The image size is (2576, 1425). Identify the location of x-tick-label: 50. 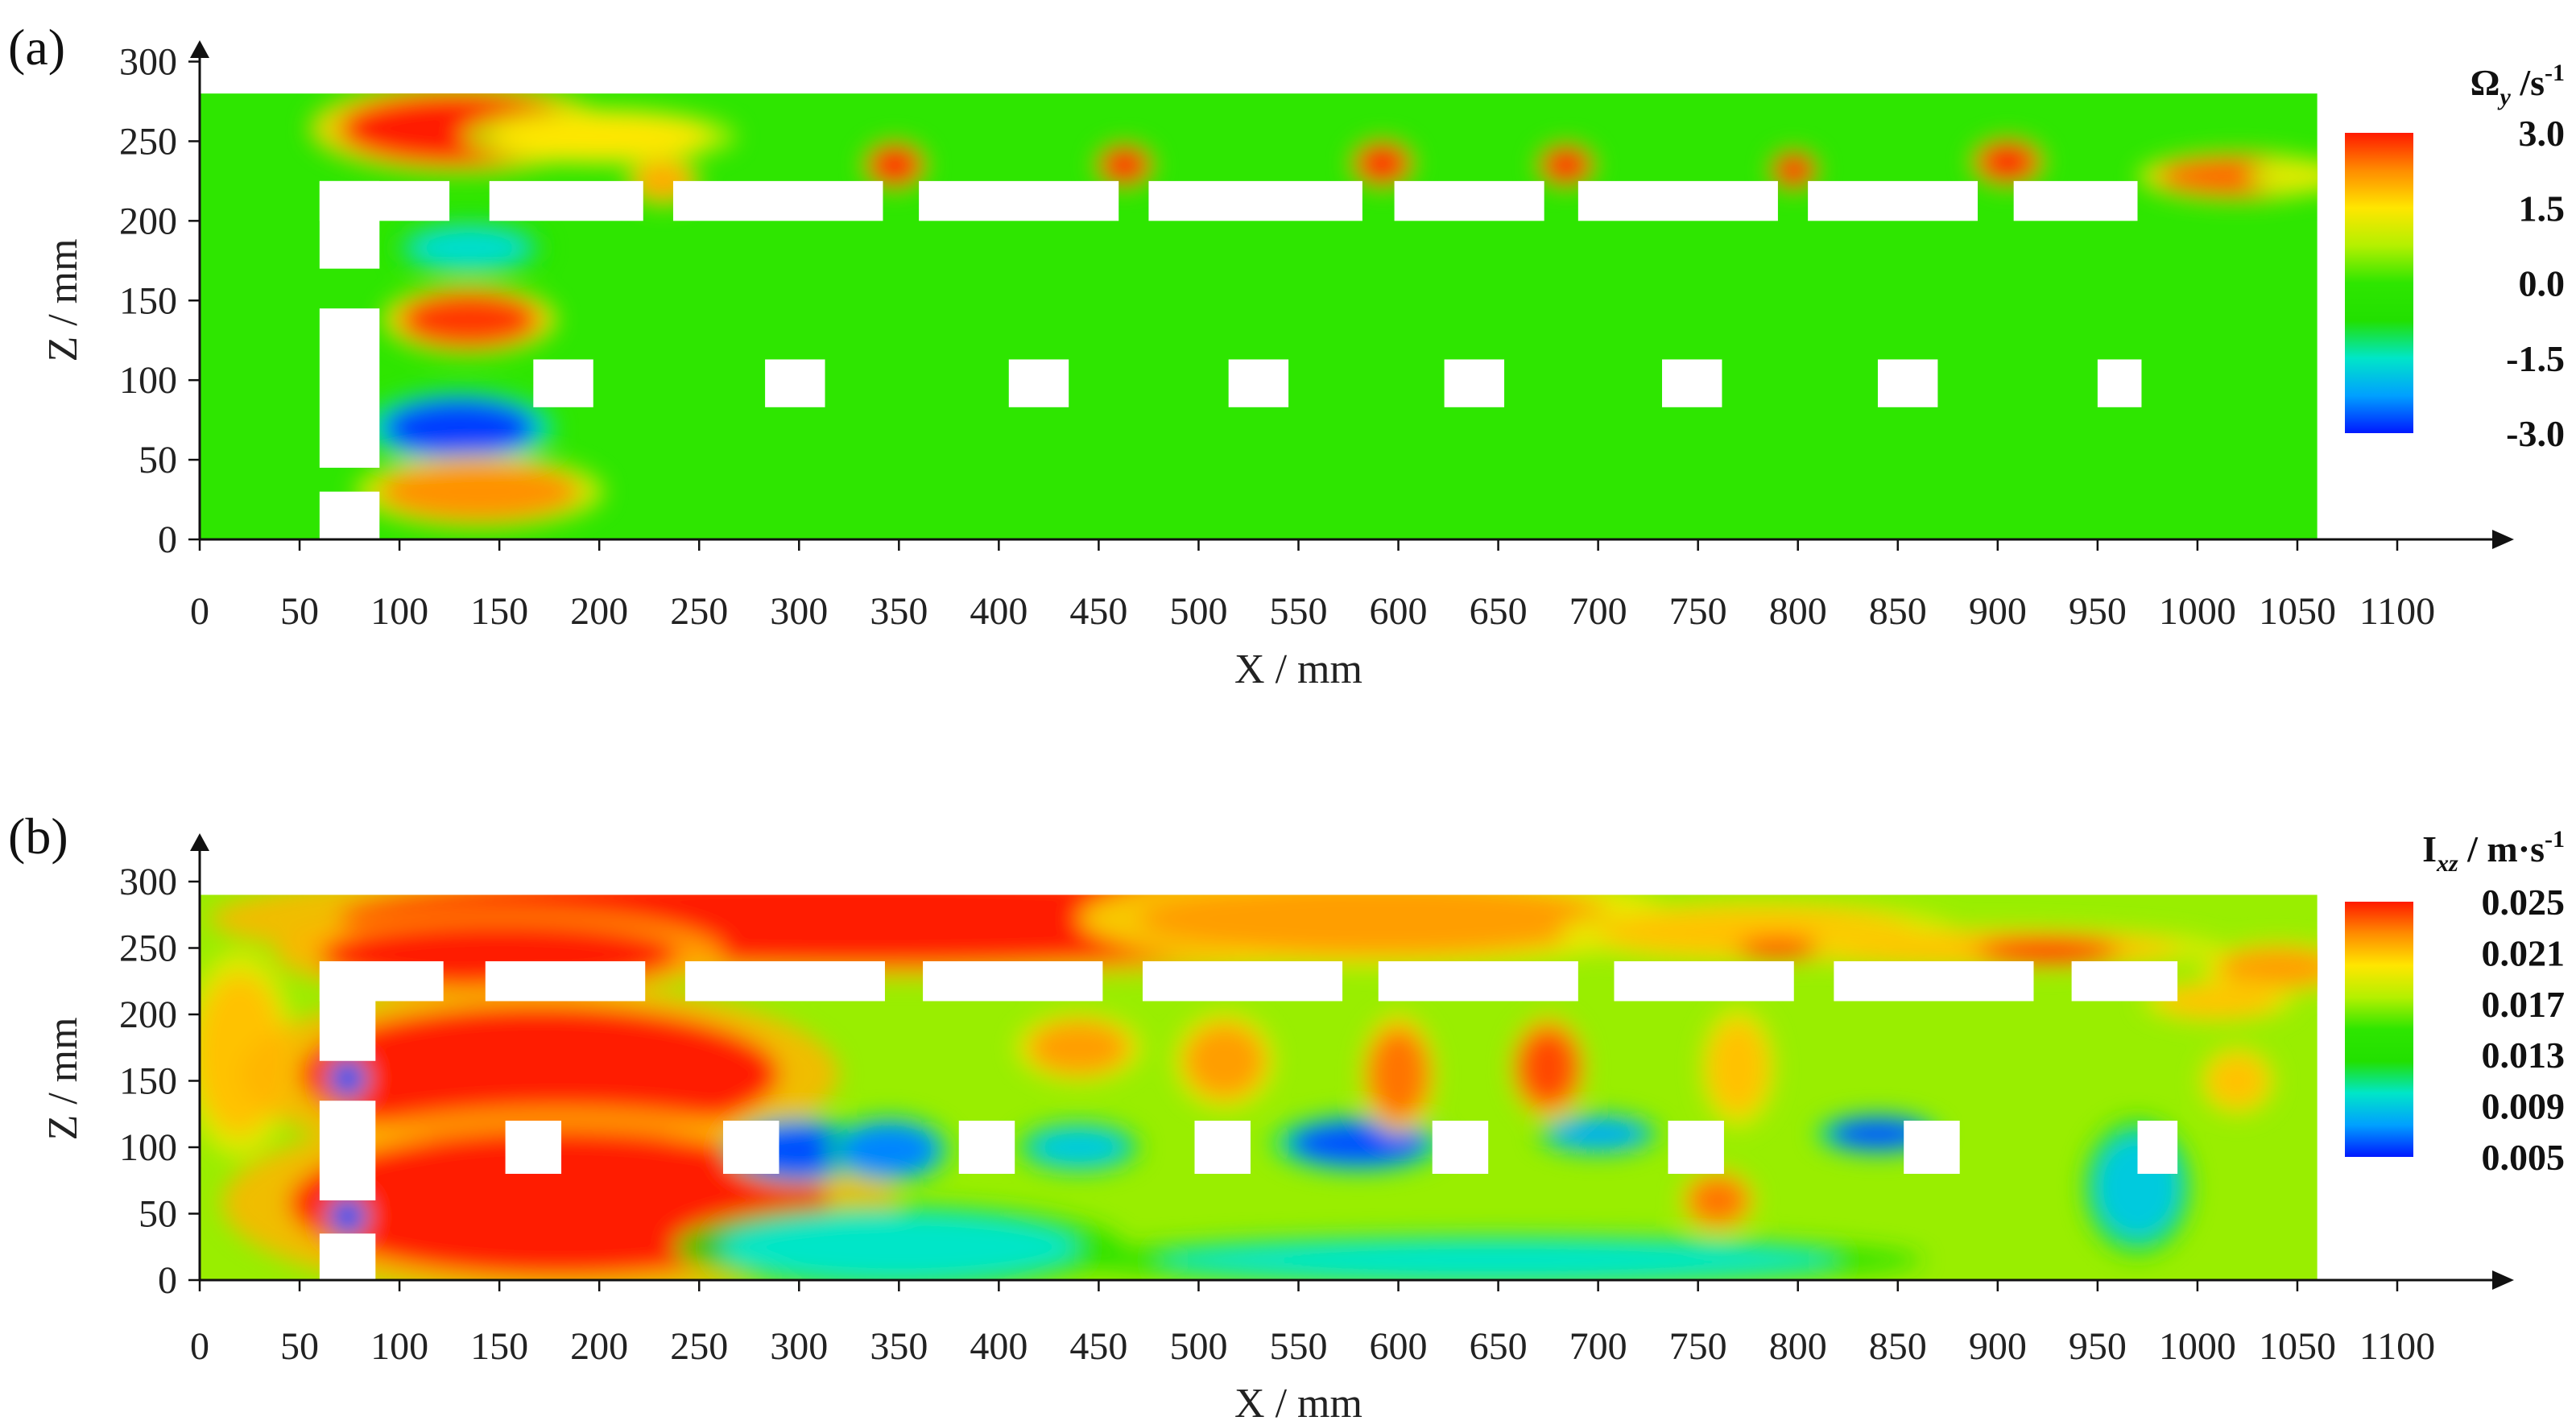
(300, 1346).